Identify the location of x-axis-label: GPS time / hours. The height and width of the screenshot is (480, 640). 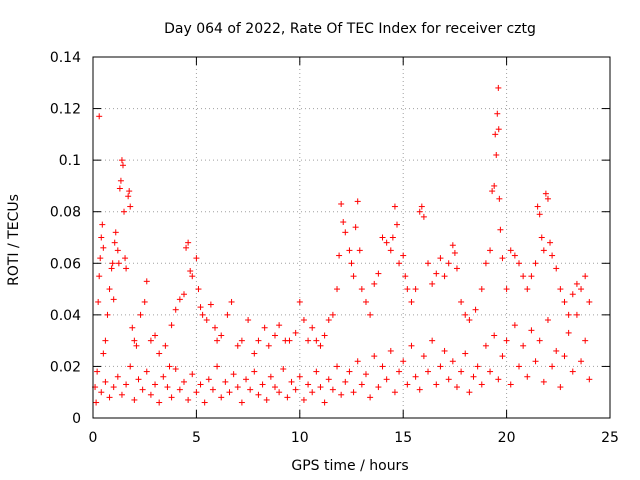
(349, 466).